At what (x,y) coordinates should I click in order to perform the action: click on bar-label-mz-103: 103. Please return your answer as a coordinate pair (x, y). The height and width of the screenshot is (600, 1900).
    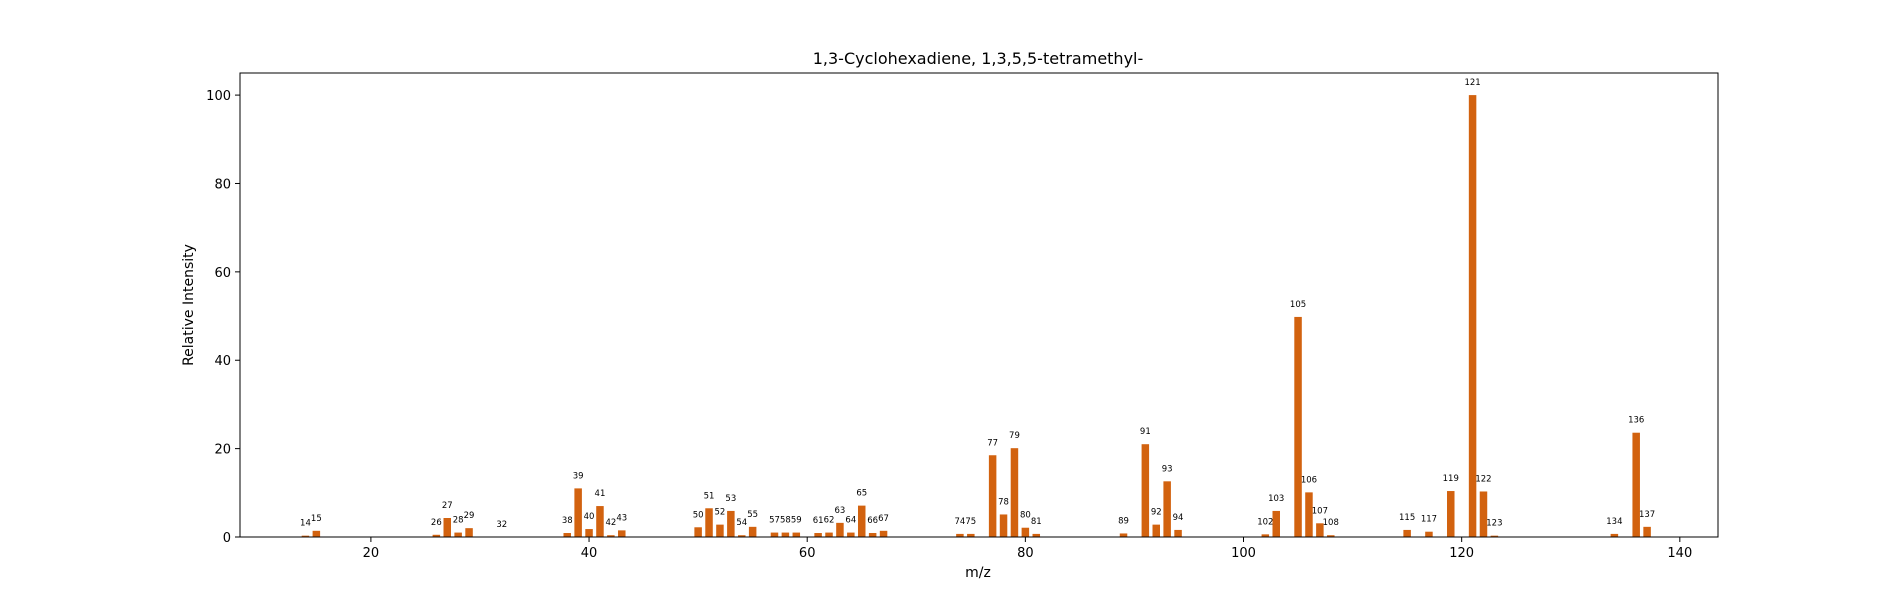
    Looking at the image, I should click on (1276, 499).